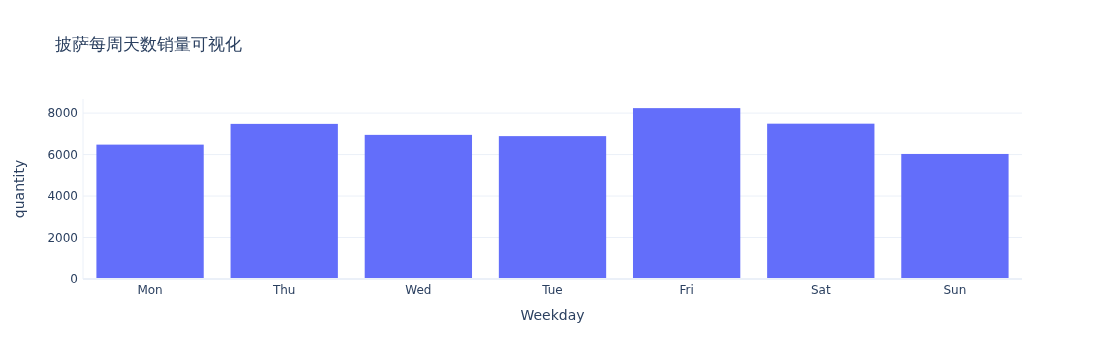 The height and width of the screenshot is (360, 1102). Describe the element at coordinates (686, 290) in the screenshot. I see `x-tick-label: Fri` at that location.